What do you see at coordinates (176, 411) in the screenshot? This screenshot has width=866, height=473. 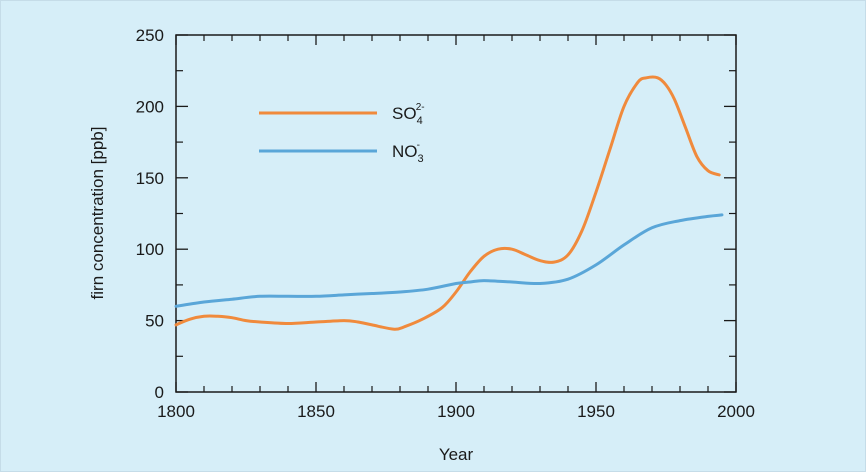 I see `x-tick-label: 1800` at bounding box center [176, 411].